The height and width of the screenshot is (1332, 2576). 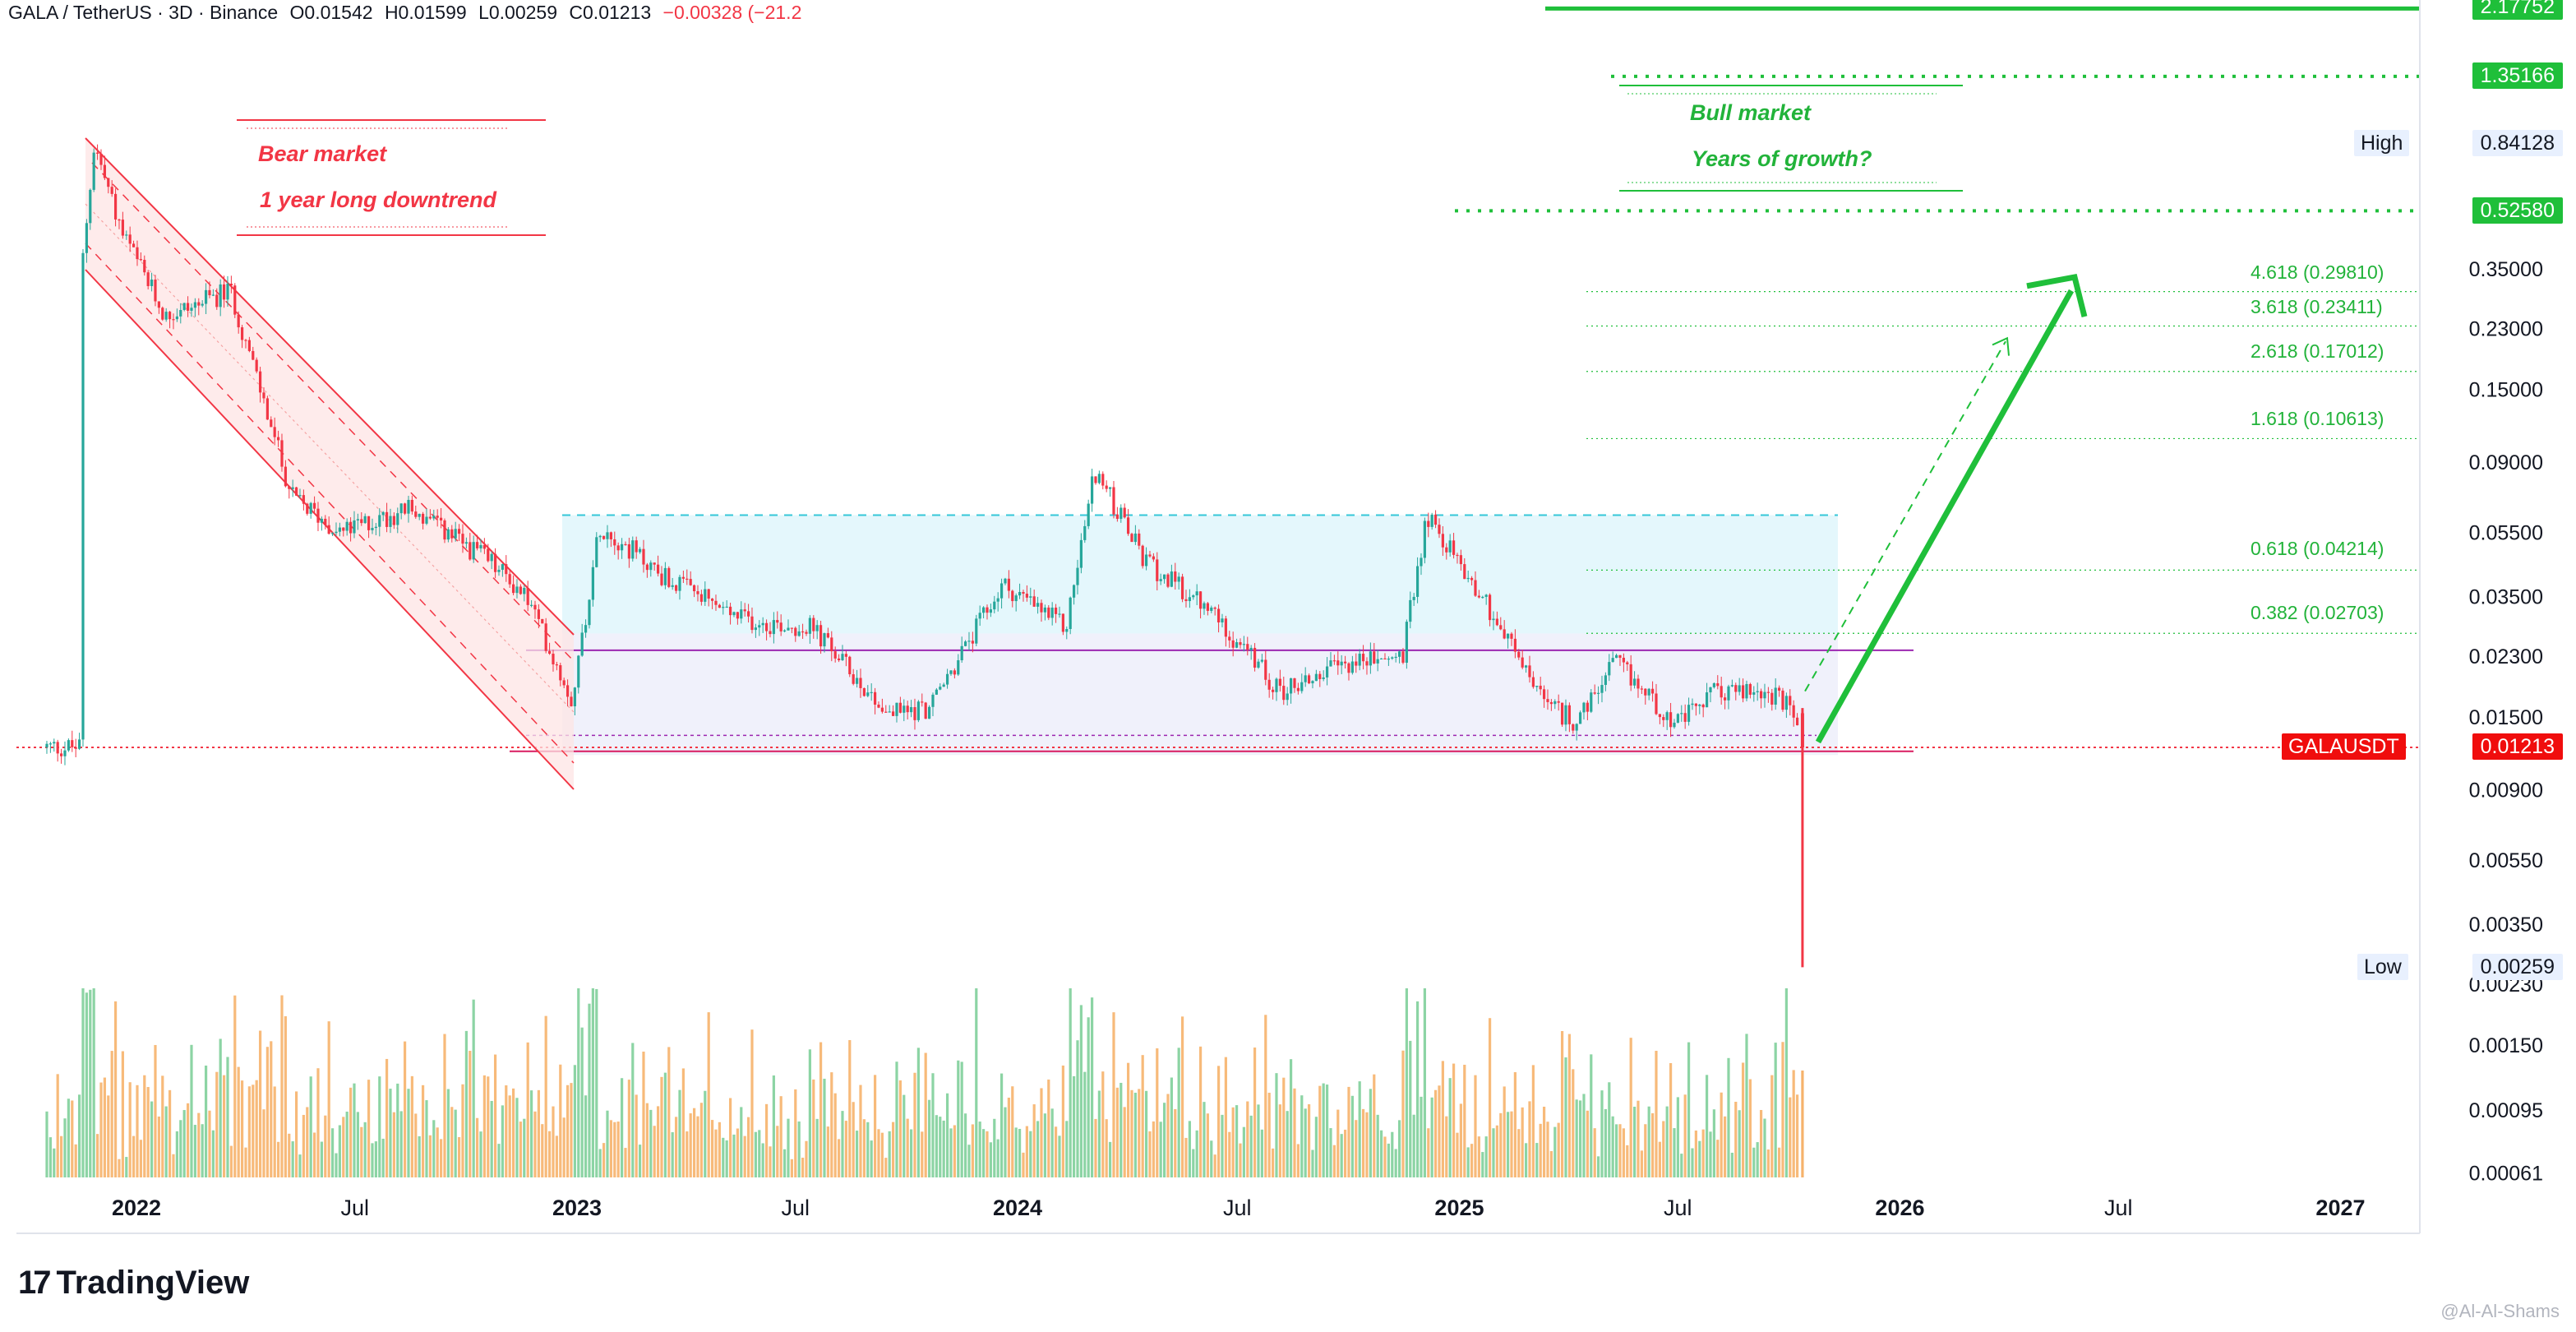 What do you see at coordinates (1945, 516) in the screenshot?
I see `projection-arrow-solid` at bounding box center [1945, 516].